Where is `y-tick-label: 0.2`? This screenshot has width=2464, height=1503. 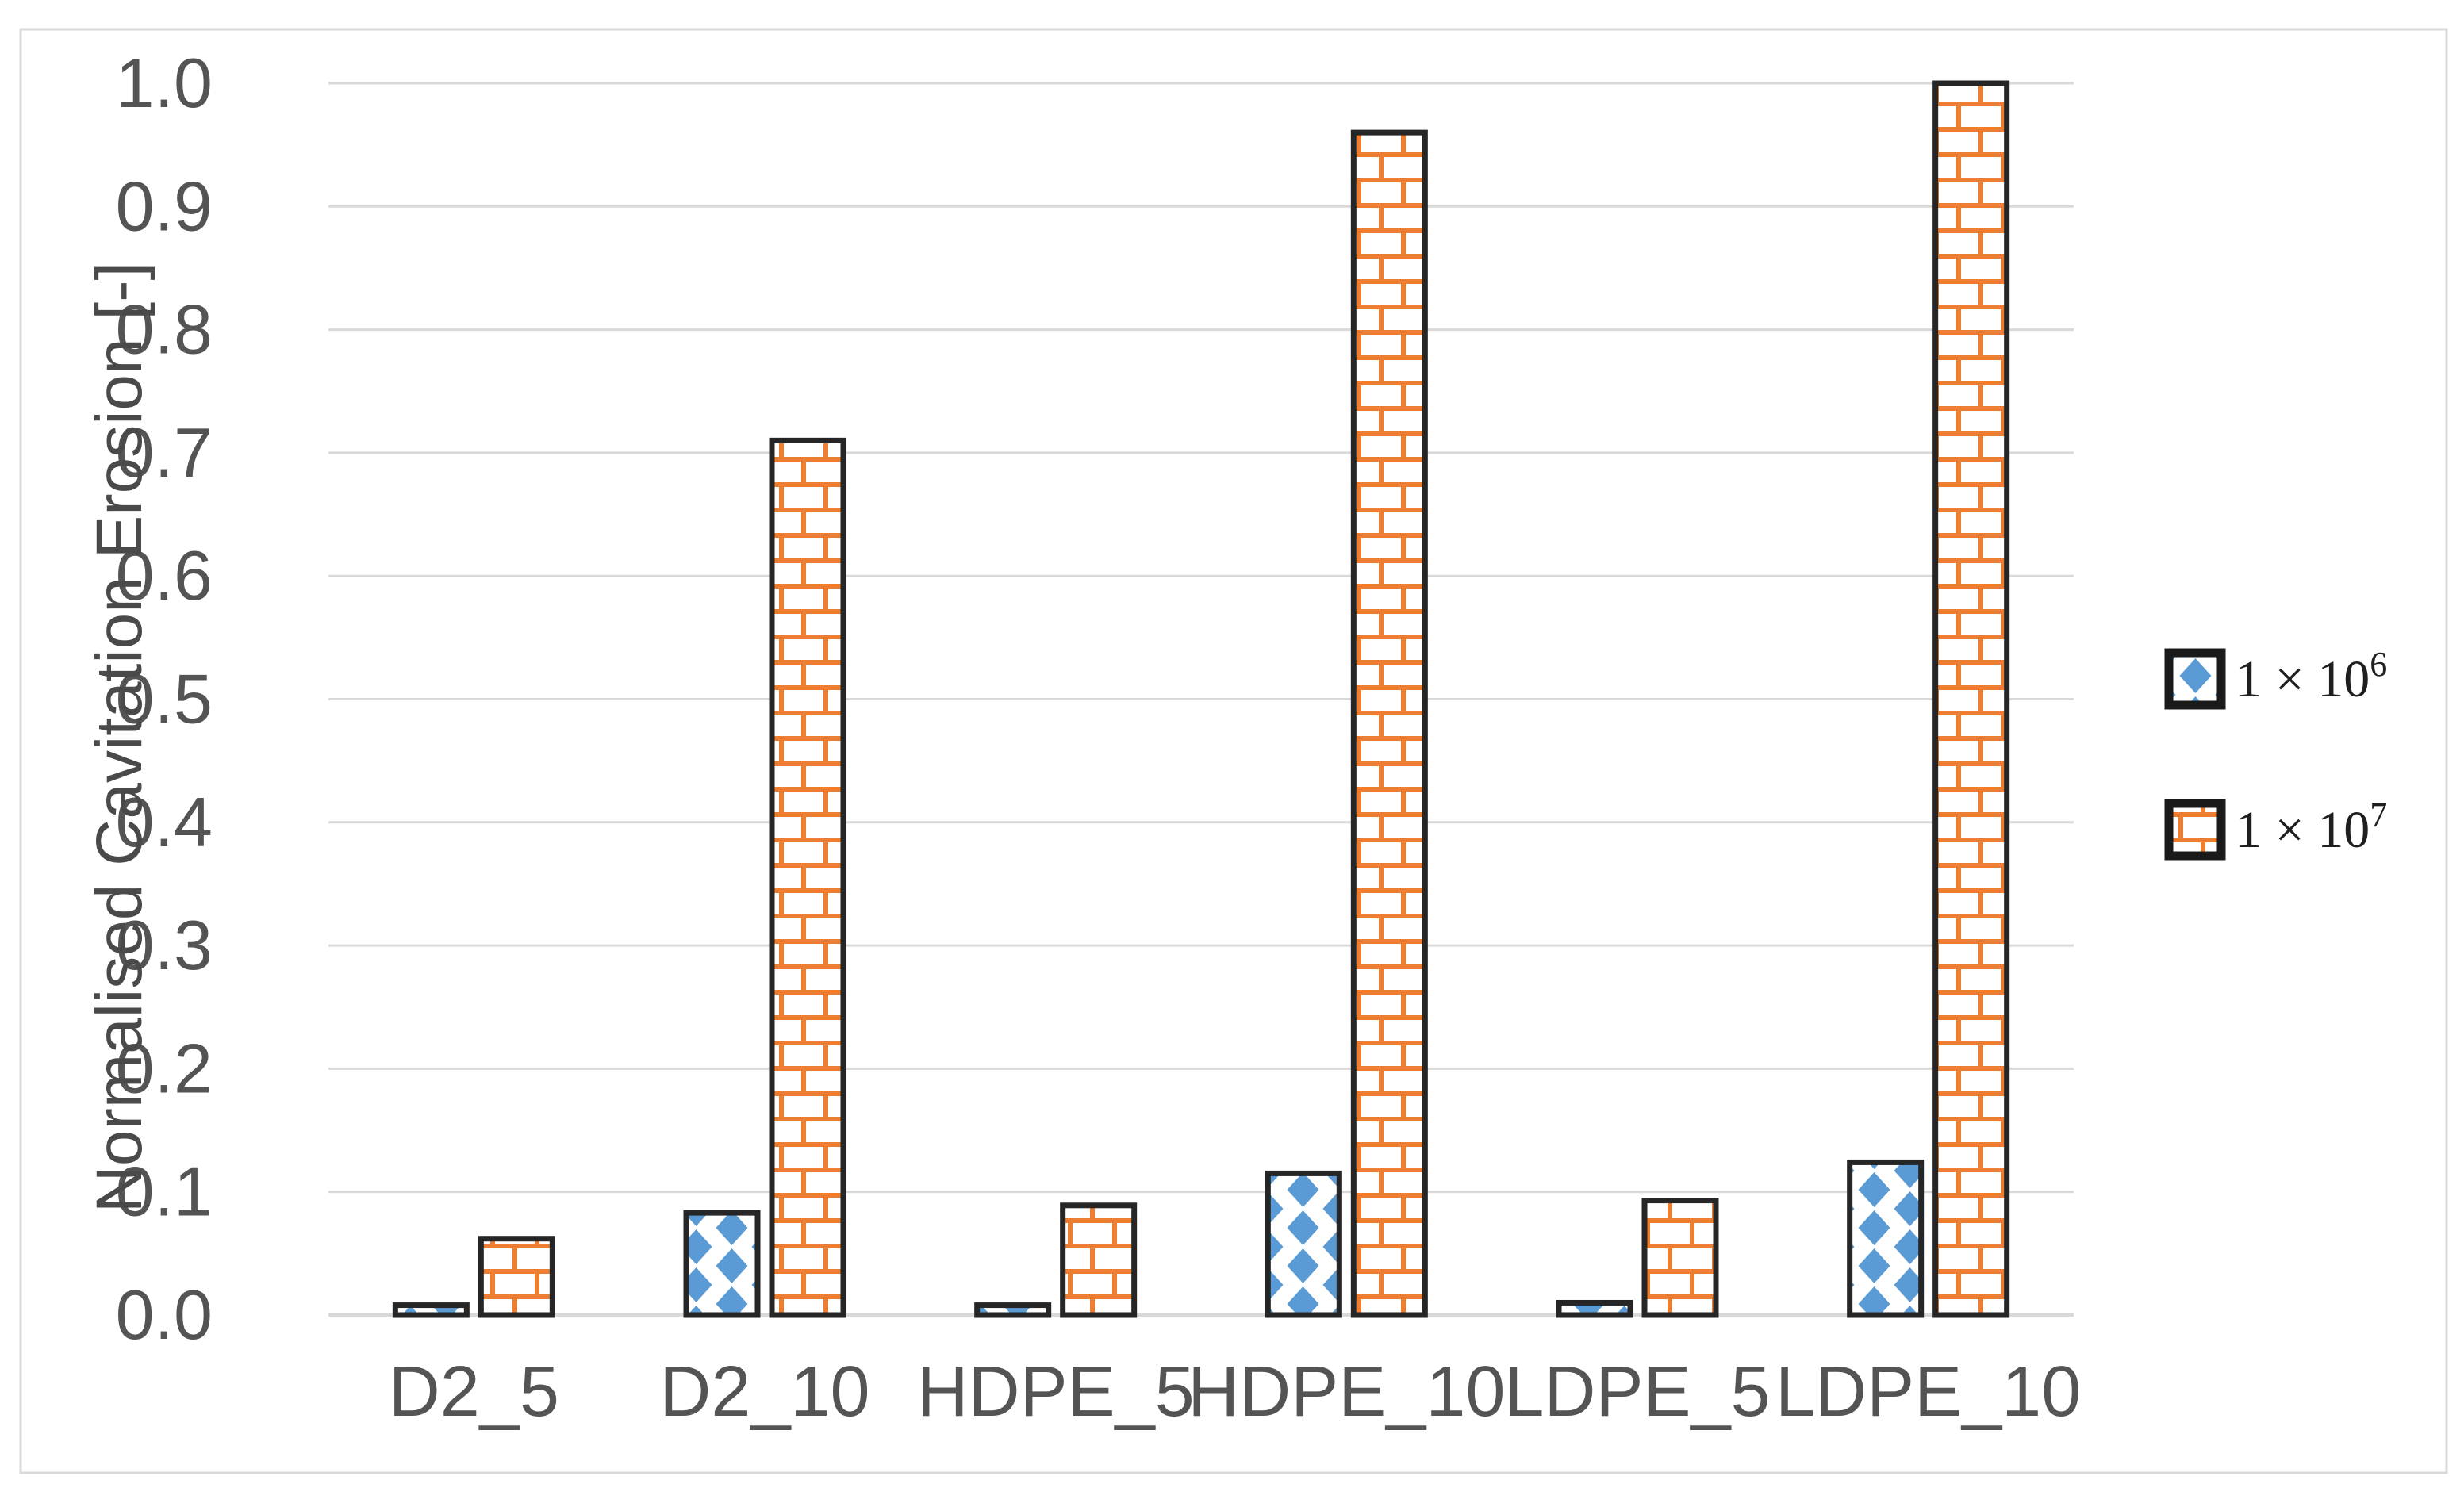 y-tick-label: 0.2 is located at coordinates (164, 1068).